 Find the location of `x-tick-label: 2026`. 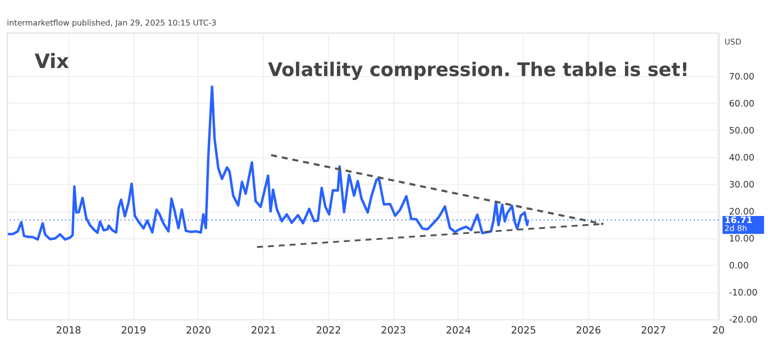

x-tick-label: 2026 is located at coordinates (589, 331).